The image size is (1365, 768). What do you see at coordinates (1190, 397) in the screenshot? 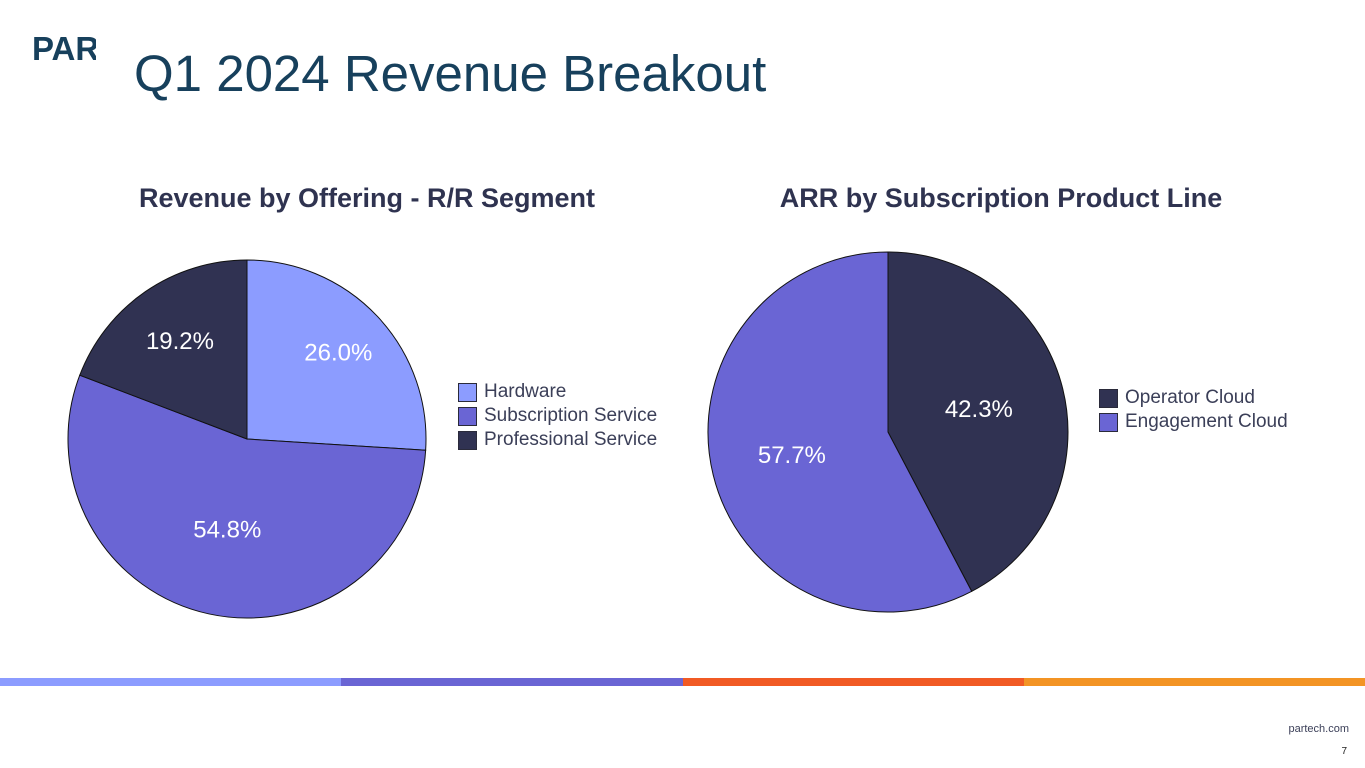
I see `legend-label-operator-cloud: Operator Cloud` at bounding box center [1190, 397].